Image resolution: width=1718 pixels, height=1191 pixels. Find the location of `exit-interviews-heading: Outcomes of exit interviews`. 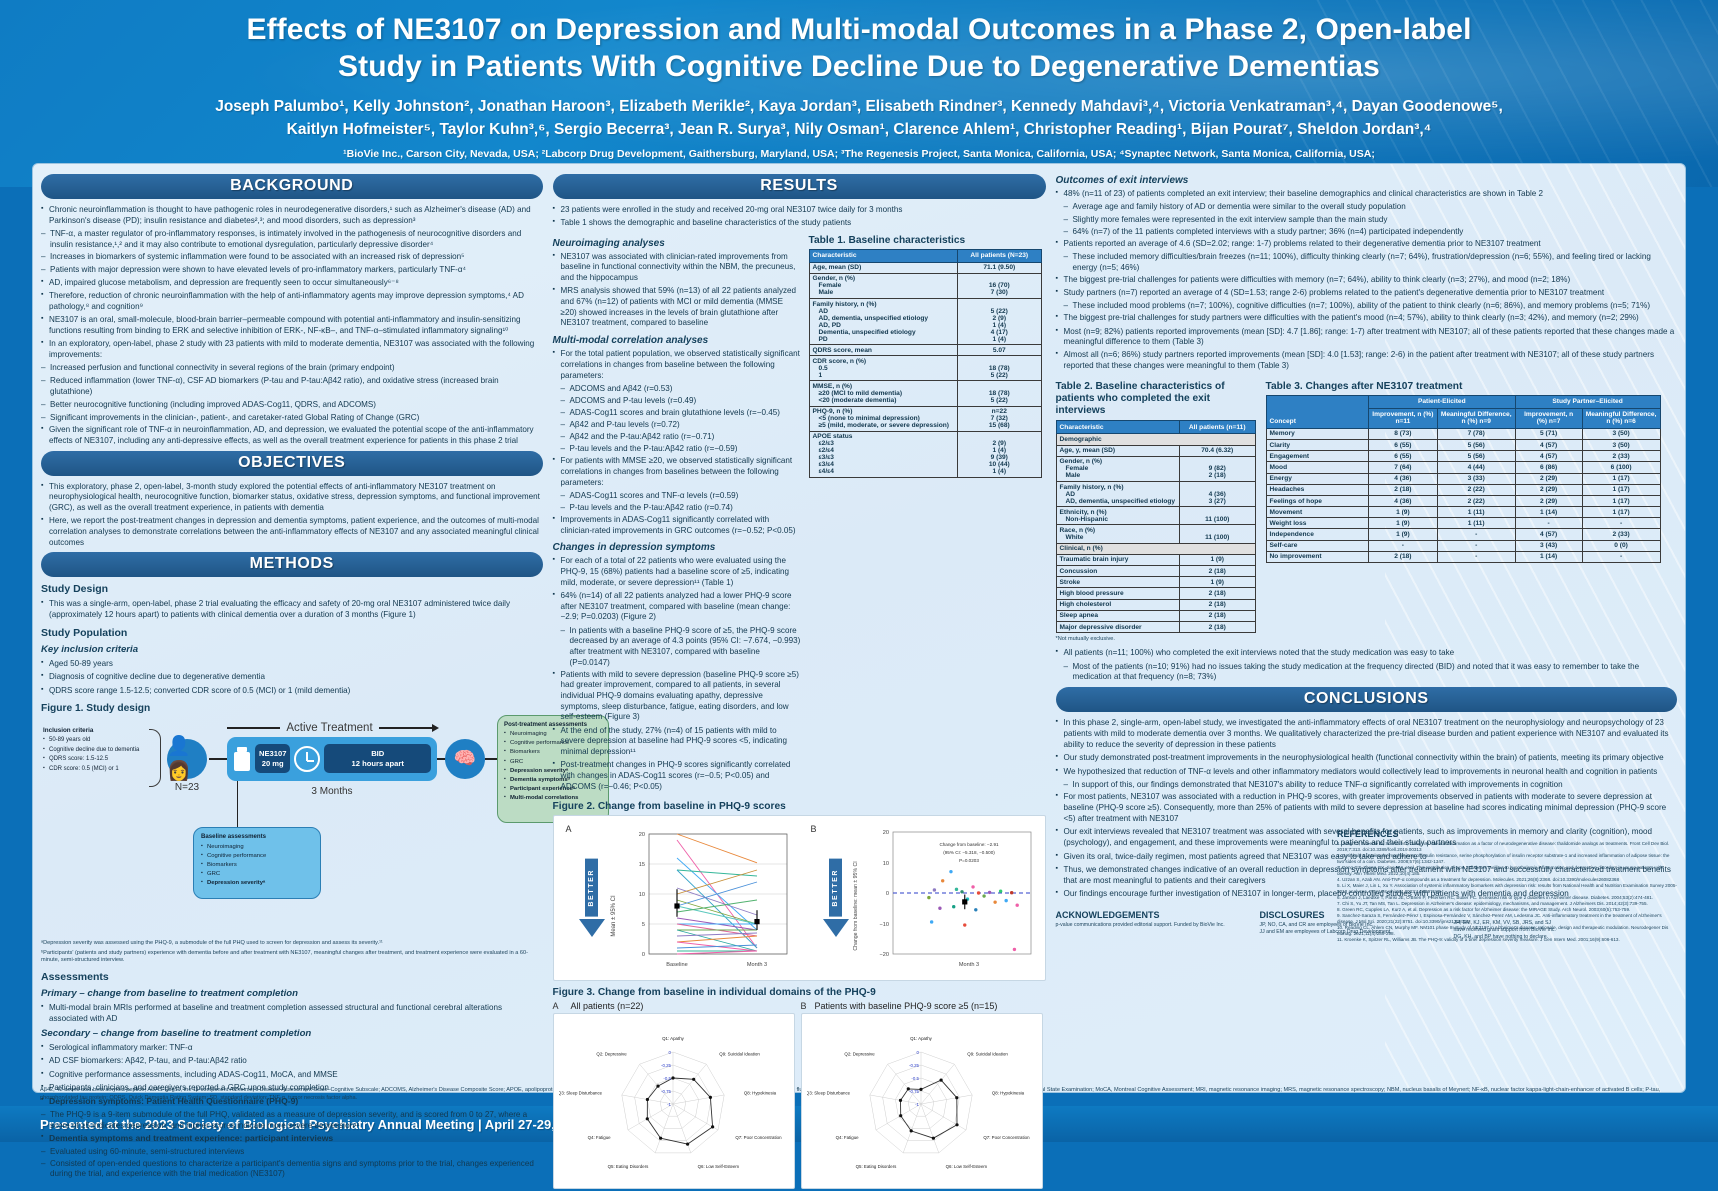

exit-interviews-heading: Outcomes of exit interviews is located at coordinates (1122, 180).